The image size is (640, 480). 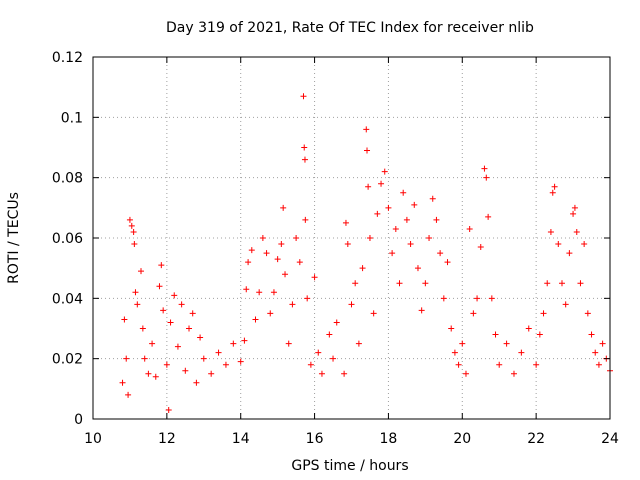 I want to click on y-tick-label: 0.08, so click(x=67, y=179).